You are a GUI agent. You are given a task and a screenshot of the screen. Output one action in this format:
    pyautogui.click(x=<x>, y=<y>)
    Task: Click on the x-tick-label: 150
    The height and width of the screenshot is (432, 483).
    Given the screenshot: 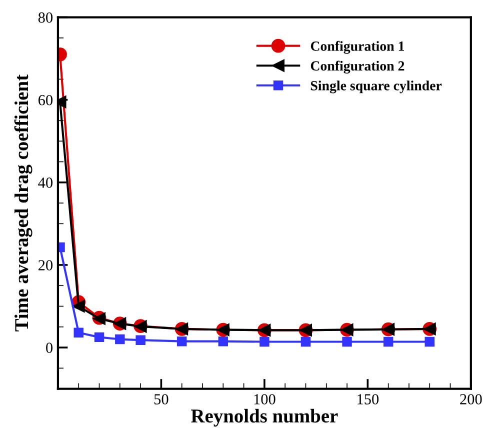 What is the action you would take?
    pyautogui.click(x=368, y=399)
    